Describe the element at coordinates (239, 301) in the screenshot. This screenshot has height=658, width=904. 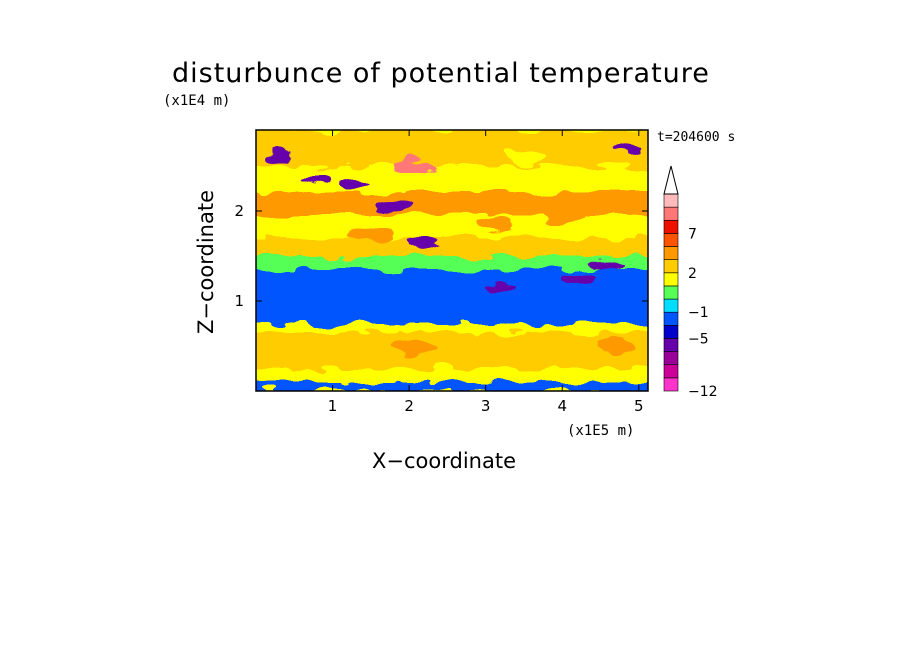
I see `y-tick-label-0: 1` at that location.